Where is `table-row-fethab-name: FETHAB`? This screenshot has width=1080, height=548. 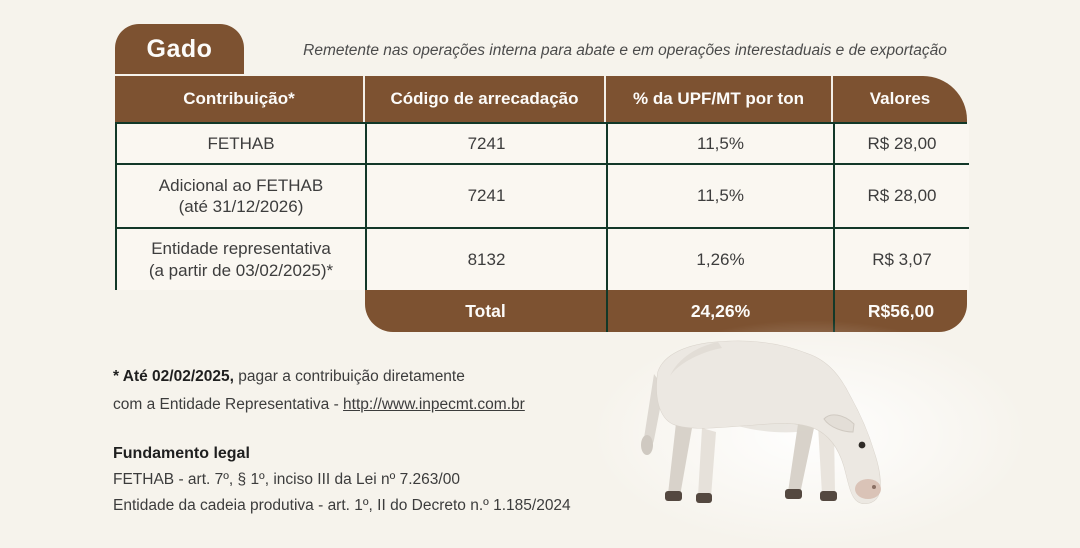 table-row-fethab-name: FETHAB is located at coordinates (242, 144).